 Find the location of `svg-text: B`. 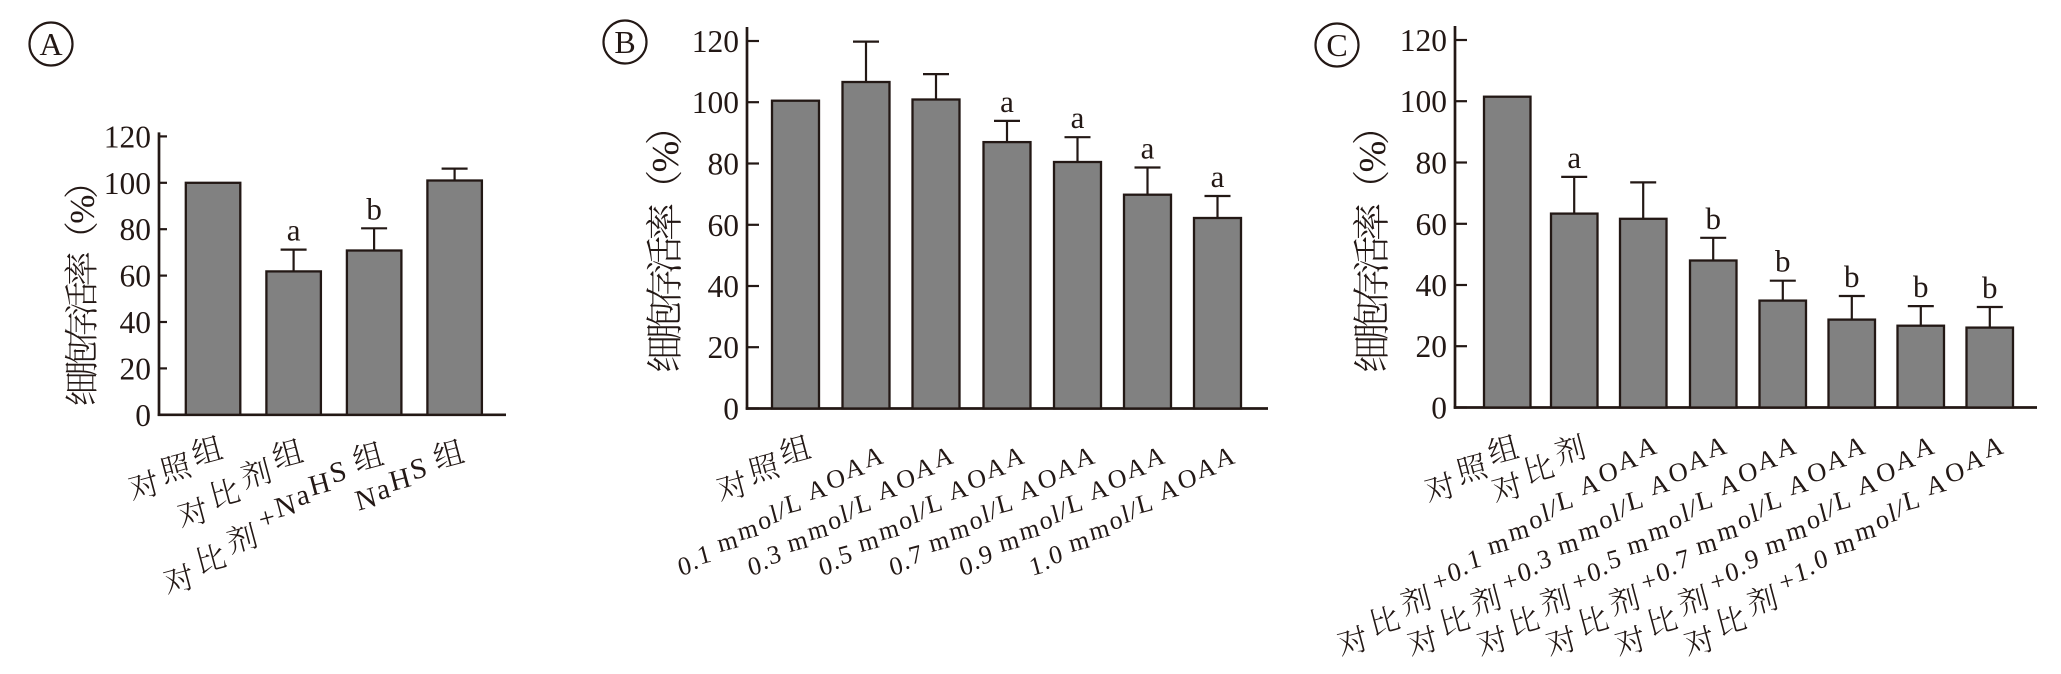

svg-text: B is located at coordinates (624, 42).